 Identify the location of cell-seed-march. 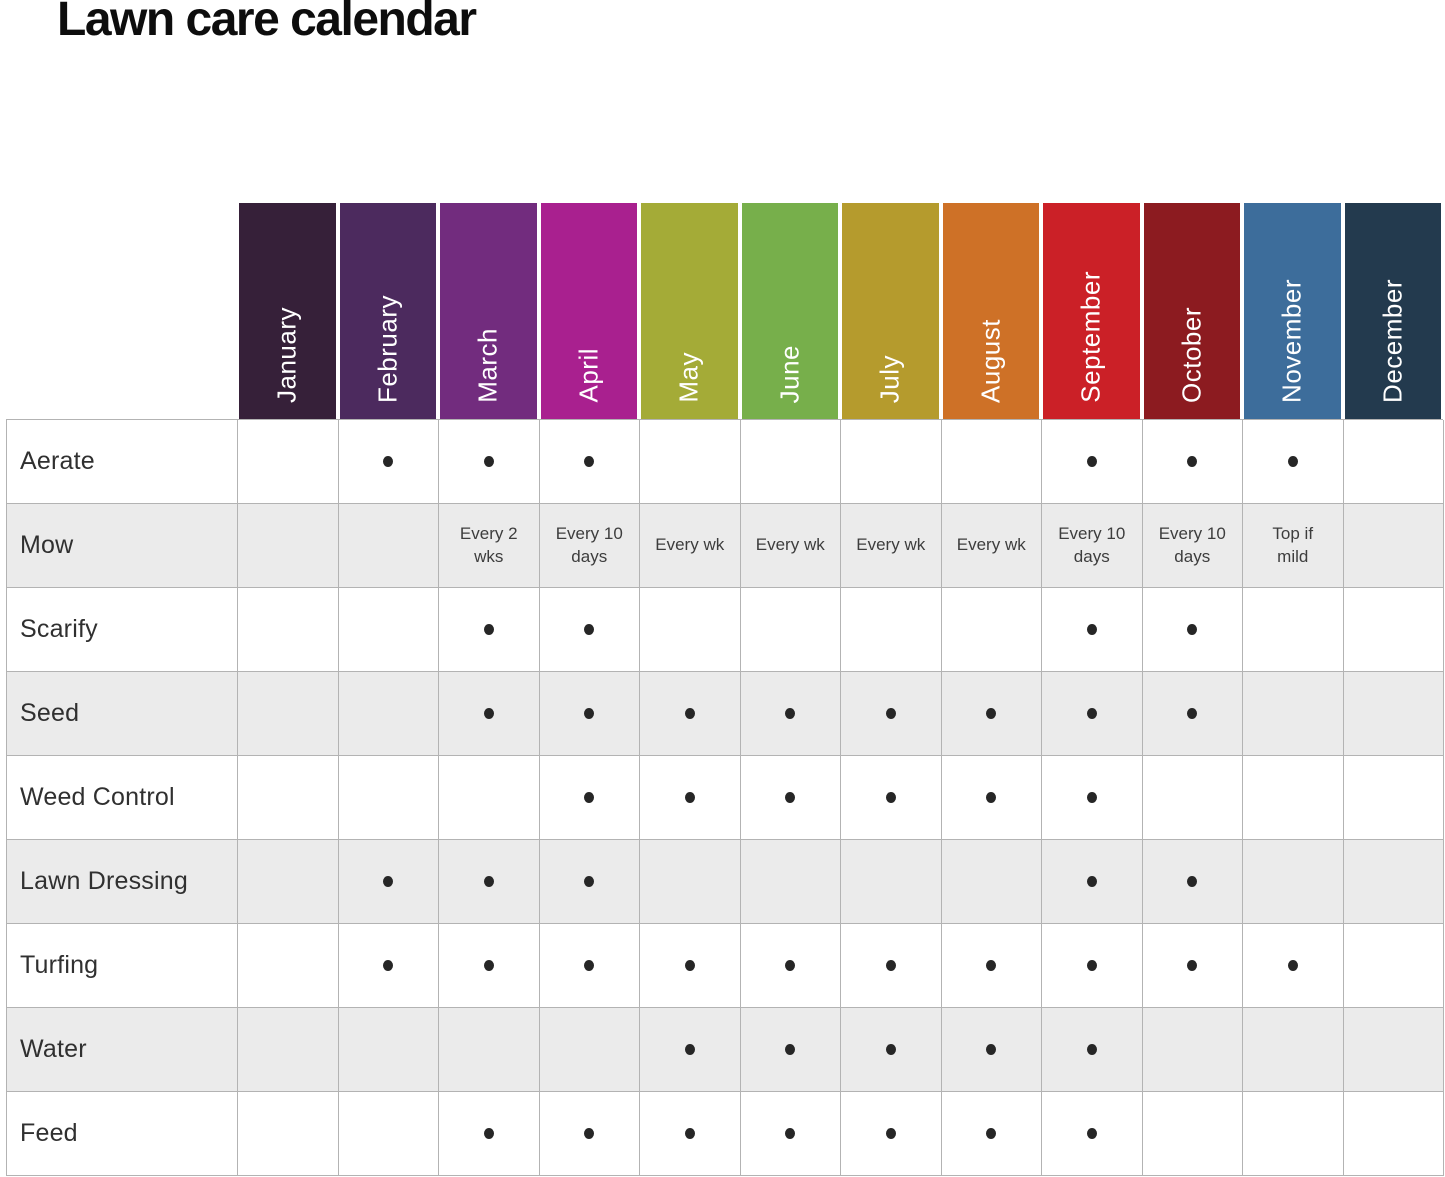
(489, 714).